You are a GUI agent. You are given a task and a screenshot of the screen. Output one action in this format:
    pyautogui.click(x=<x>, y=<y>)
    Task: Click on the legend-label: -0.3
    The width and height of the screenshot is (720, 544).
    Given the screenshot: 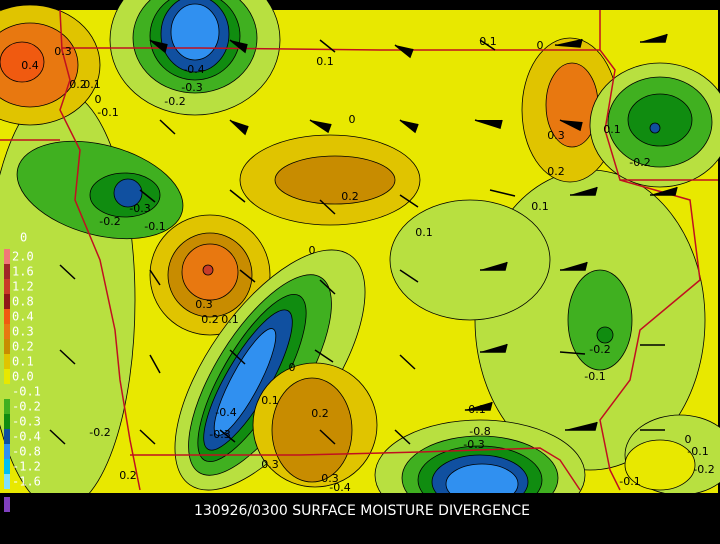 What is the action you would take?
    pyautogui.click(x=26, y=422)
    